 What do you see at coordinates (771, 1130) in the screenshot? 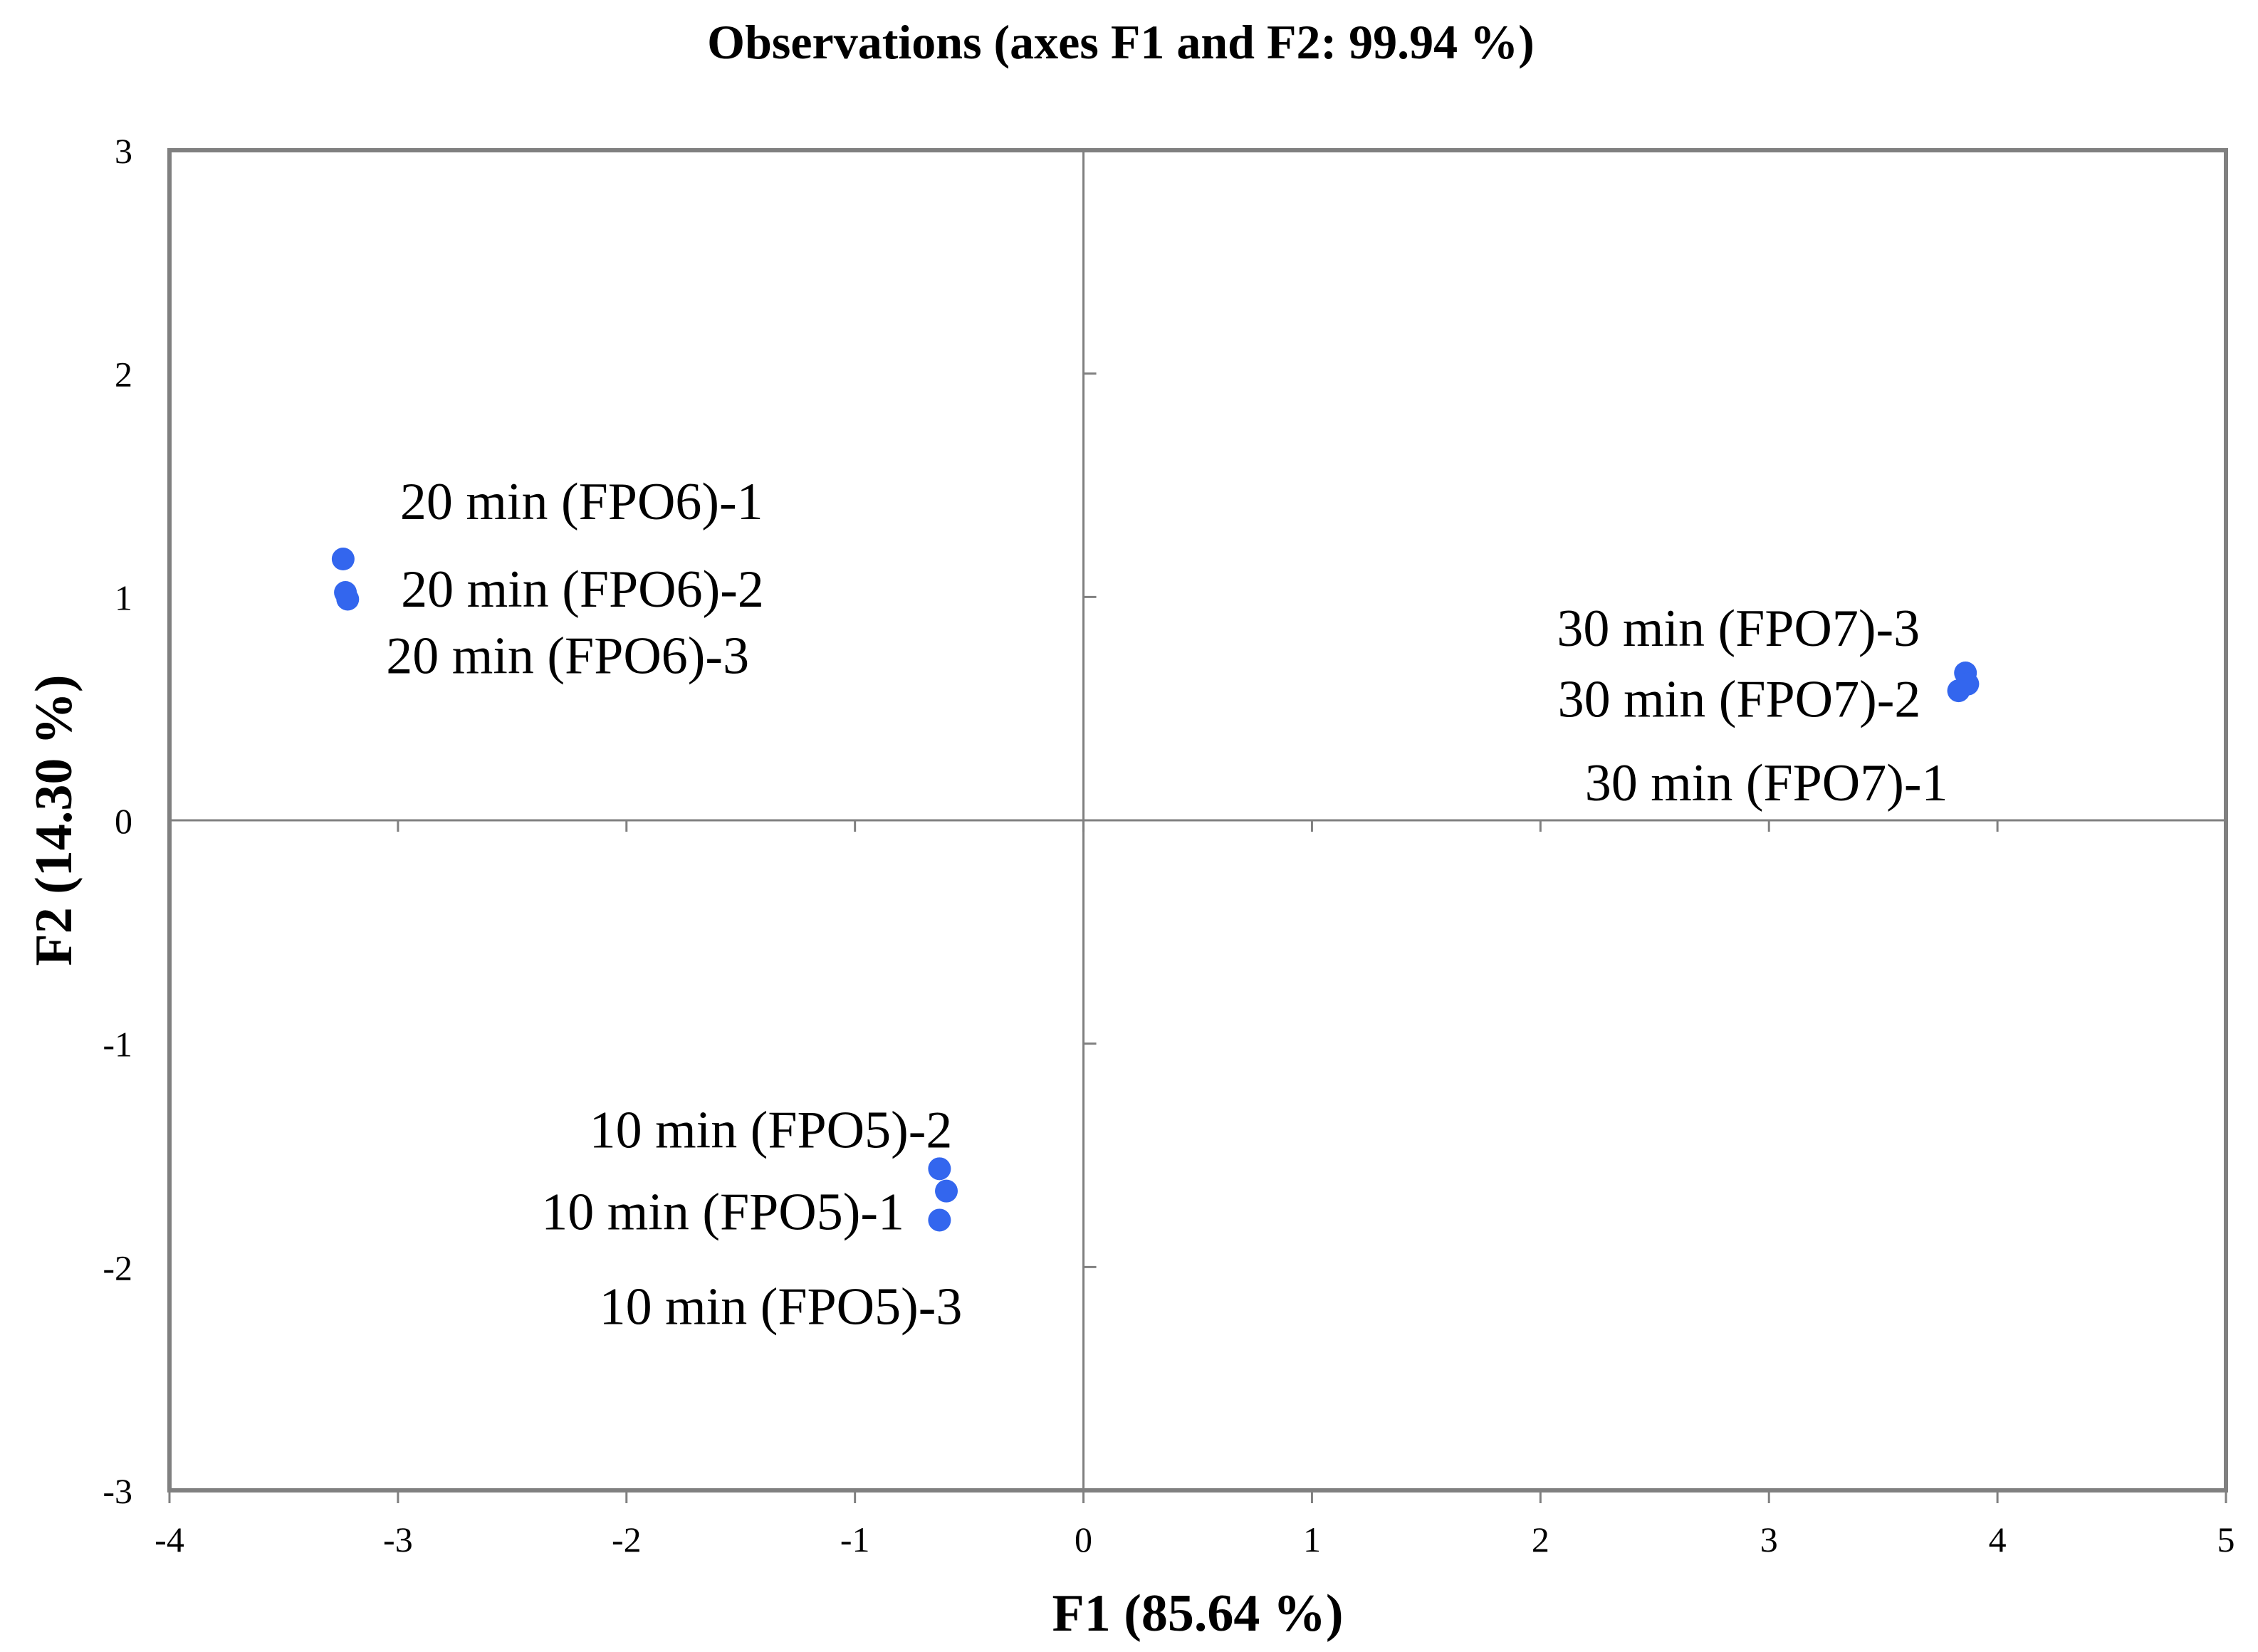
I see `point-label: 10 min (FPO5)-2` at bounding box center [771, 1130].